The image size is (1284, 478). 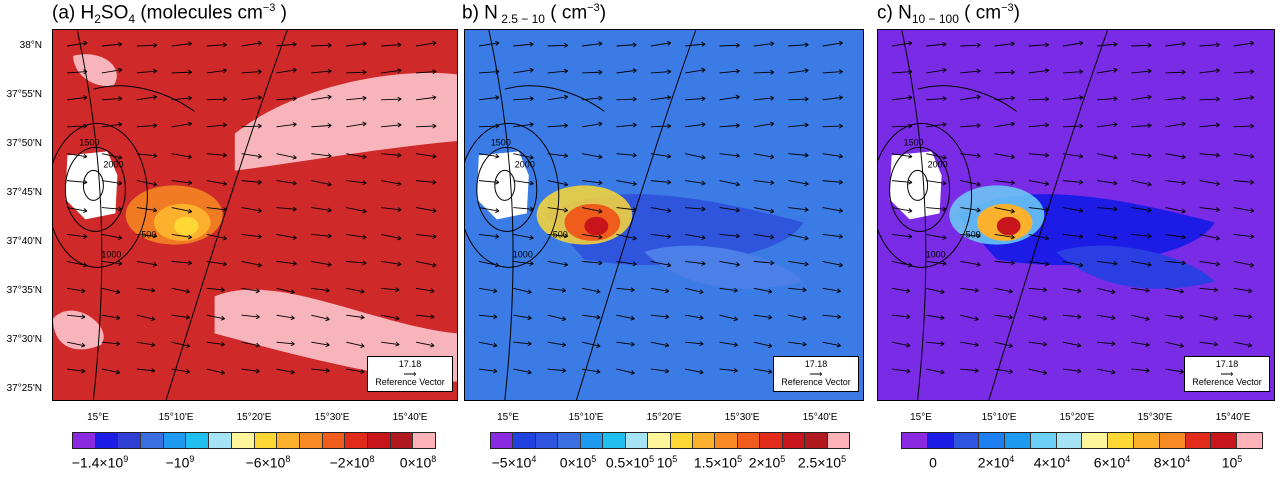 What do you see at coordinates (742, 417) in the screenshot?
I see `lon-label: 15°30'E` at bounding box center [742, 417].